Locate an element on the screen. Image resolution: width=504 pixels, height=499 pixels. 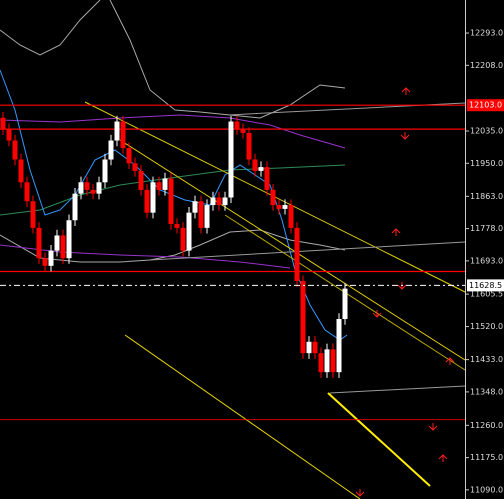
y-tick-label: 11605.5 is located at coordinates (486, 294).